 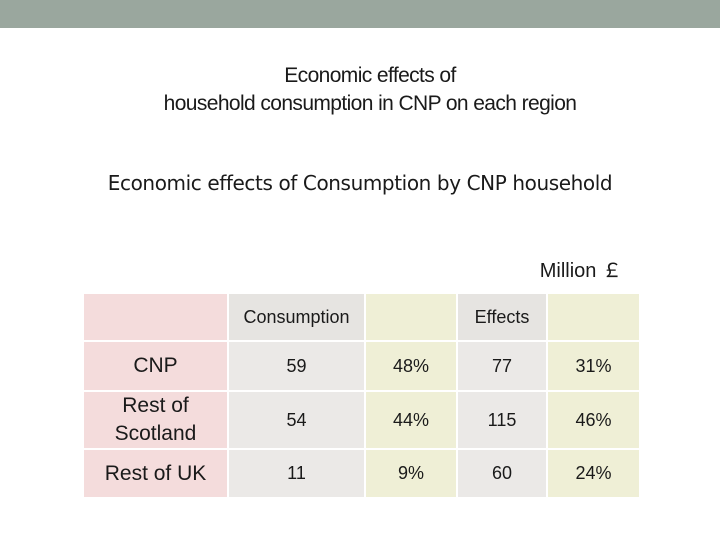 What do you see at coordinates (296, 473) in the screenshot?
I see `consumption-cell: 11` at bounding box center [296, 473].